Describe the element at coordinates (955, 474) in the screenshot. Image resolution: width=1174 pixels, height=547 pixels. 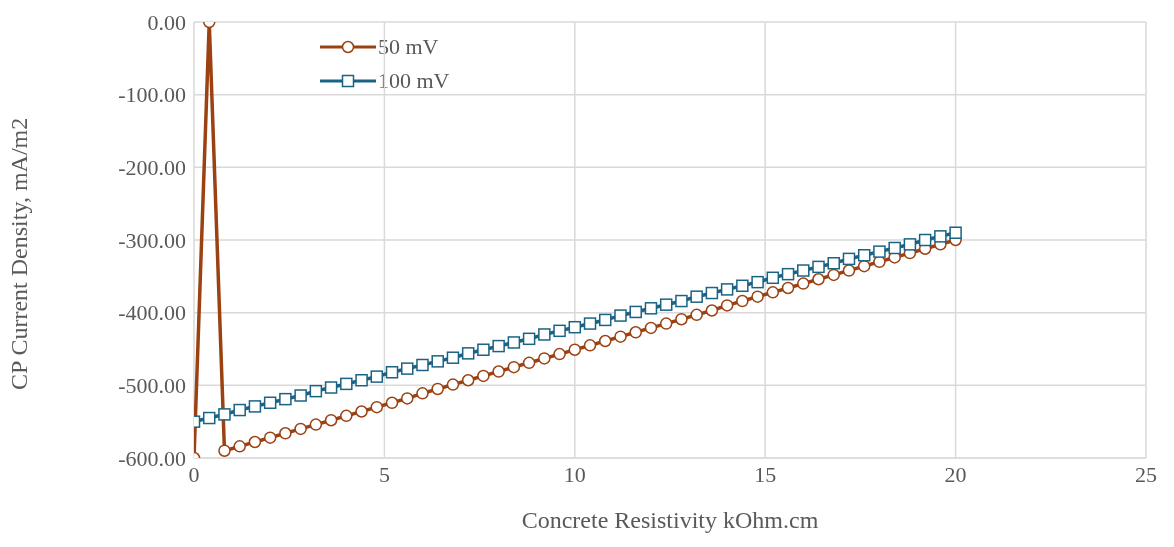
I see `x-tick-label: 20` at that location.